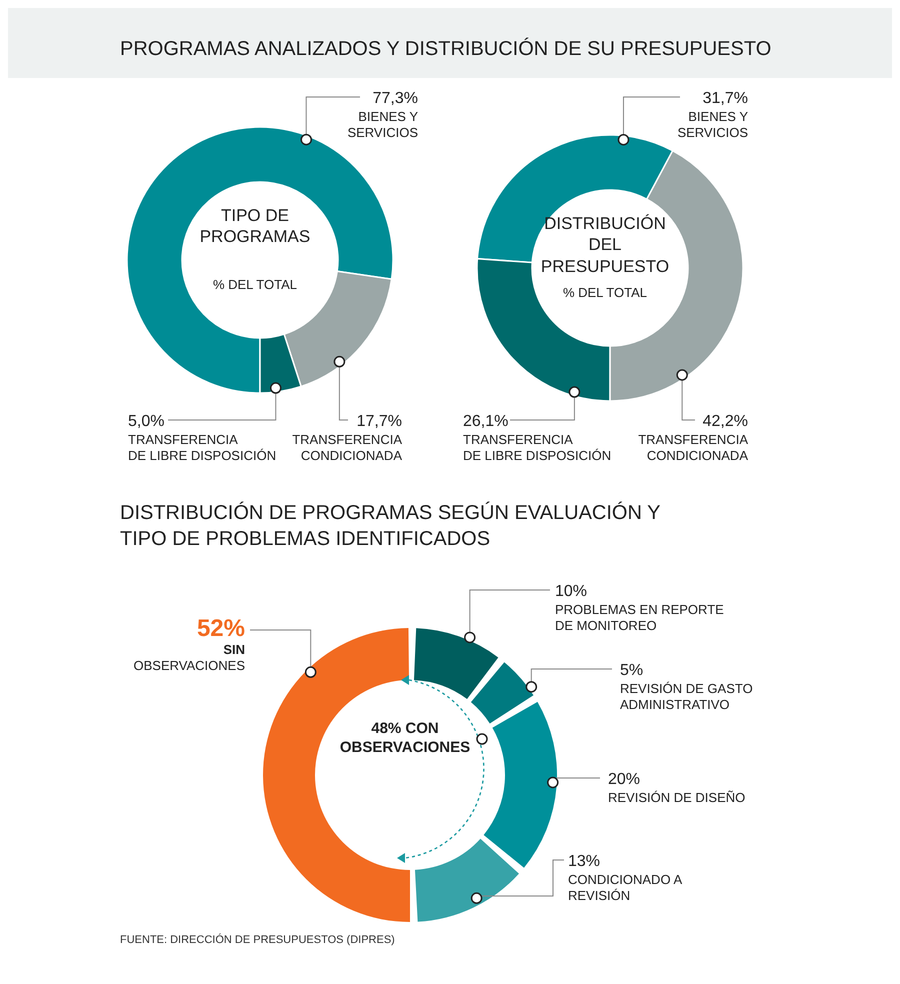  What do you see at coordinates (190, 657) in the screenshot?
I see `slice-label: SIN OBSERVACIONES` at bounding box center [190, 657].